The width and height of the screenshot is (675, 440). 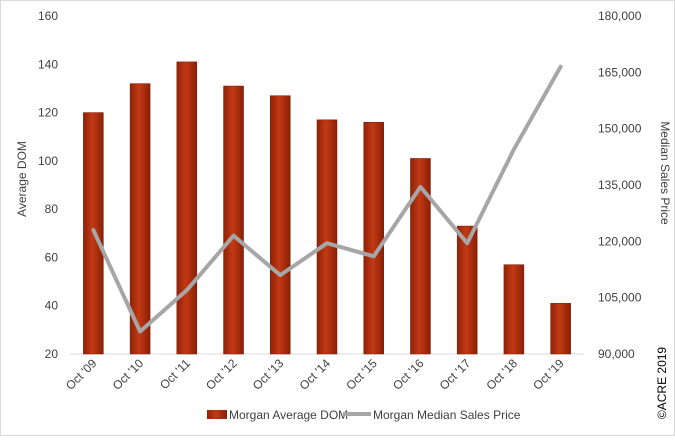 I want to click on y-left-tick-label: 120, so click(x=48, y=113).